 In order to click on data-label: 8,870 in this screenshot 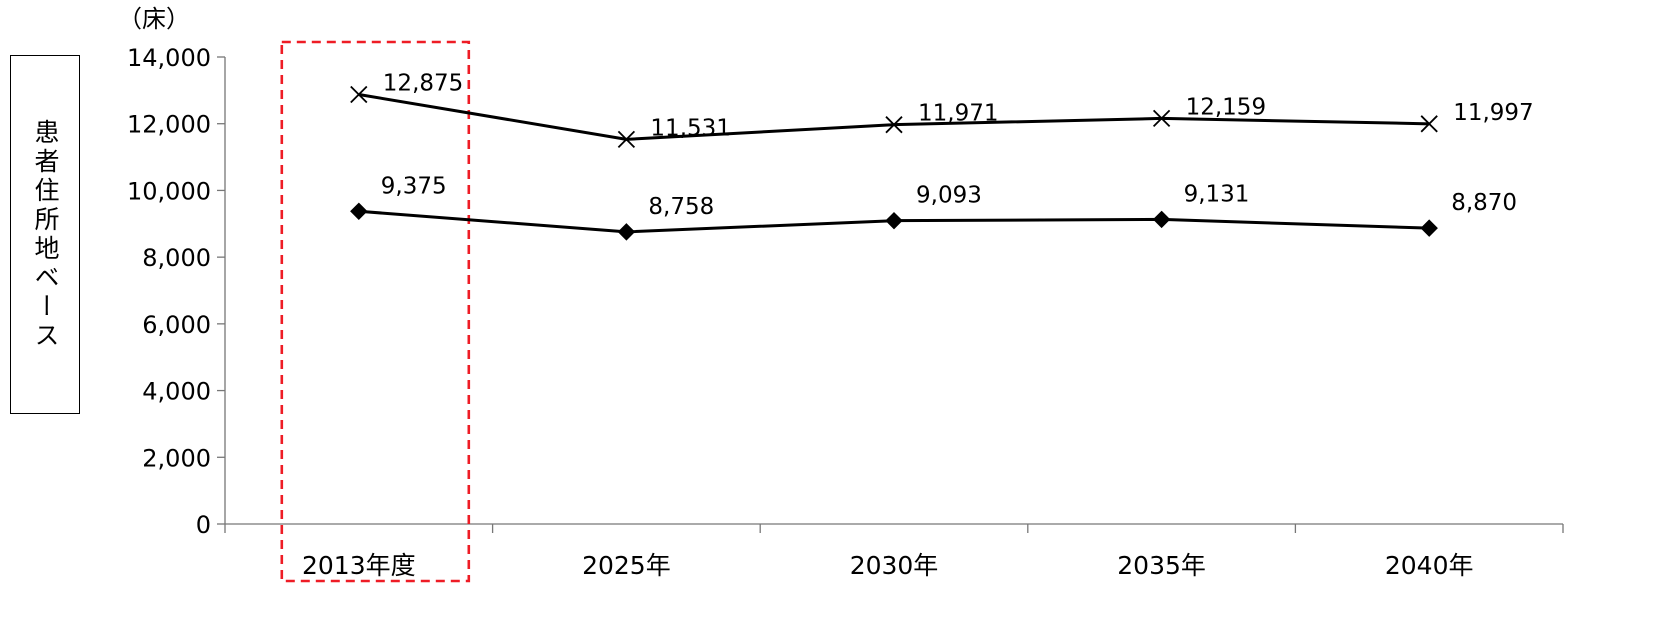, I will do `click(1484, 203)`.